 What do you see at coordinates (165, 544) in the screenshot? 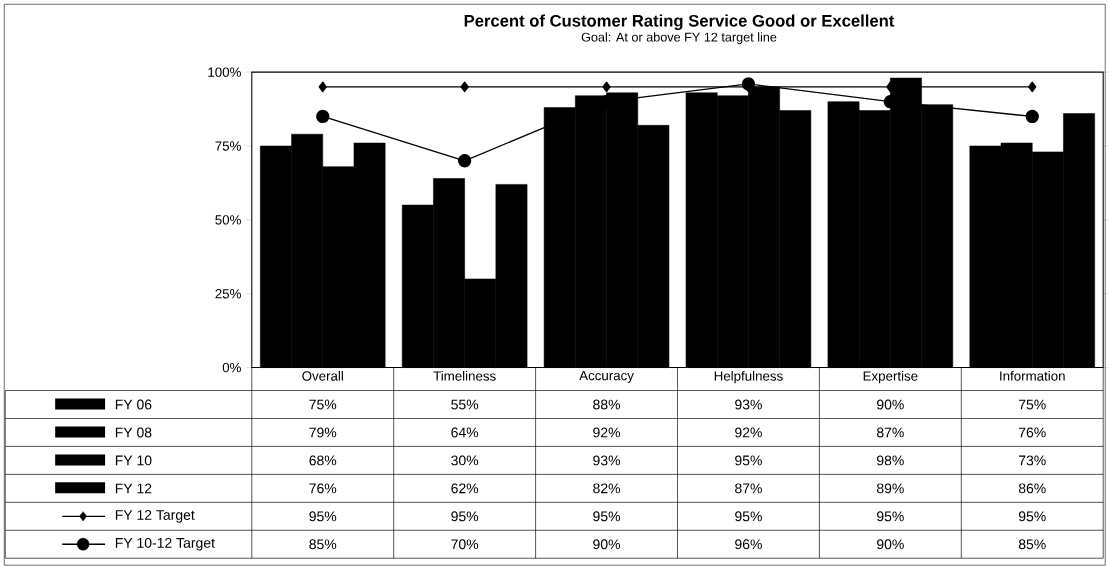
I see `legend-label: FY 10-12 Target` at bounding box center [165, 544].